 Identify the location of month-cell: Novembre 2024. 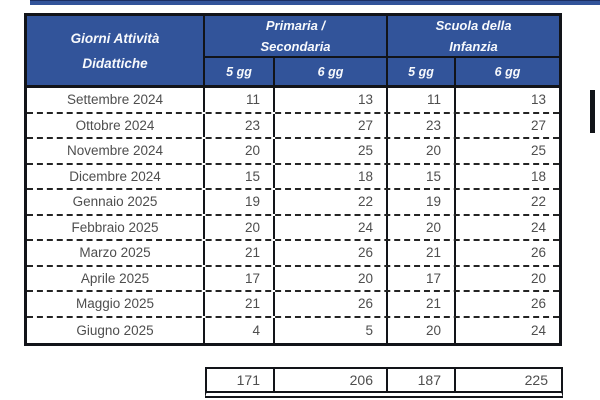
(116, 151).